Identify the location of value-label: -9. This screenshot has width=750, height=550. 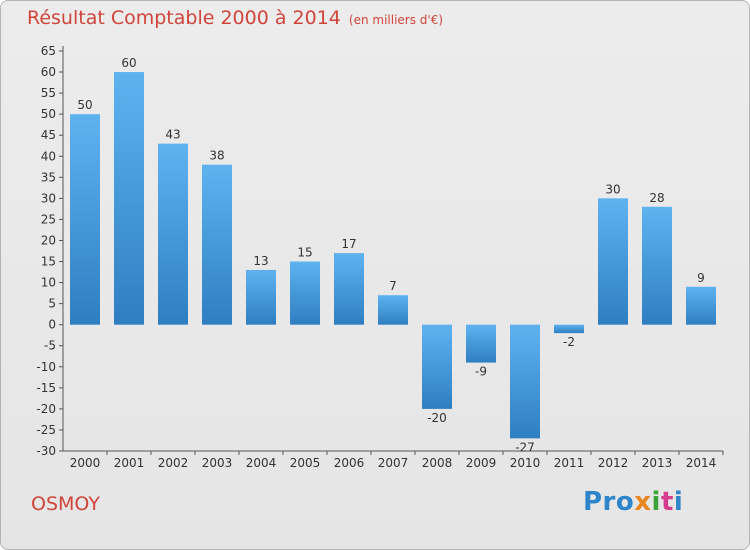
(481, 372).